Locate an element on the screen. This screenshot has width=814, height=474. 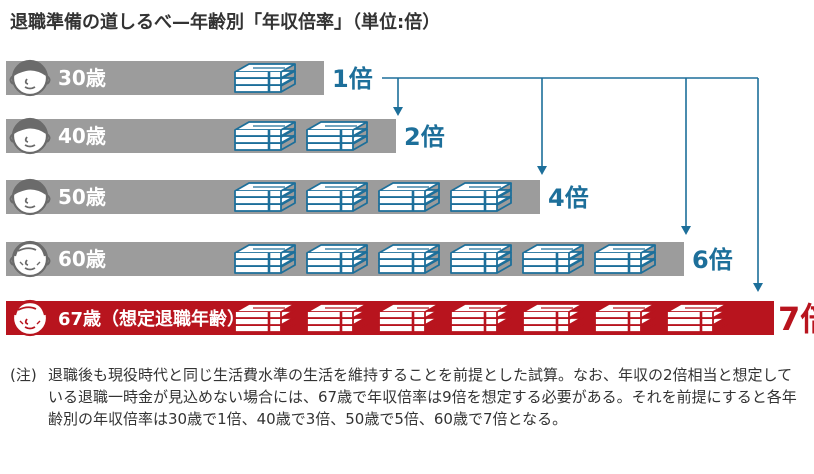
chart-title: 退職準備の道しるべ—年齢別「年収倍率」（単位:倍） is located at coordinates (225, 22).